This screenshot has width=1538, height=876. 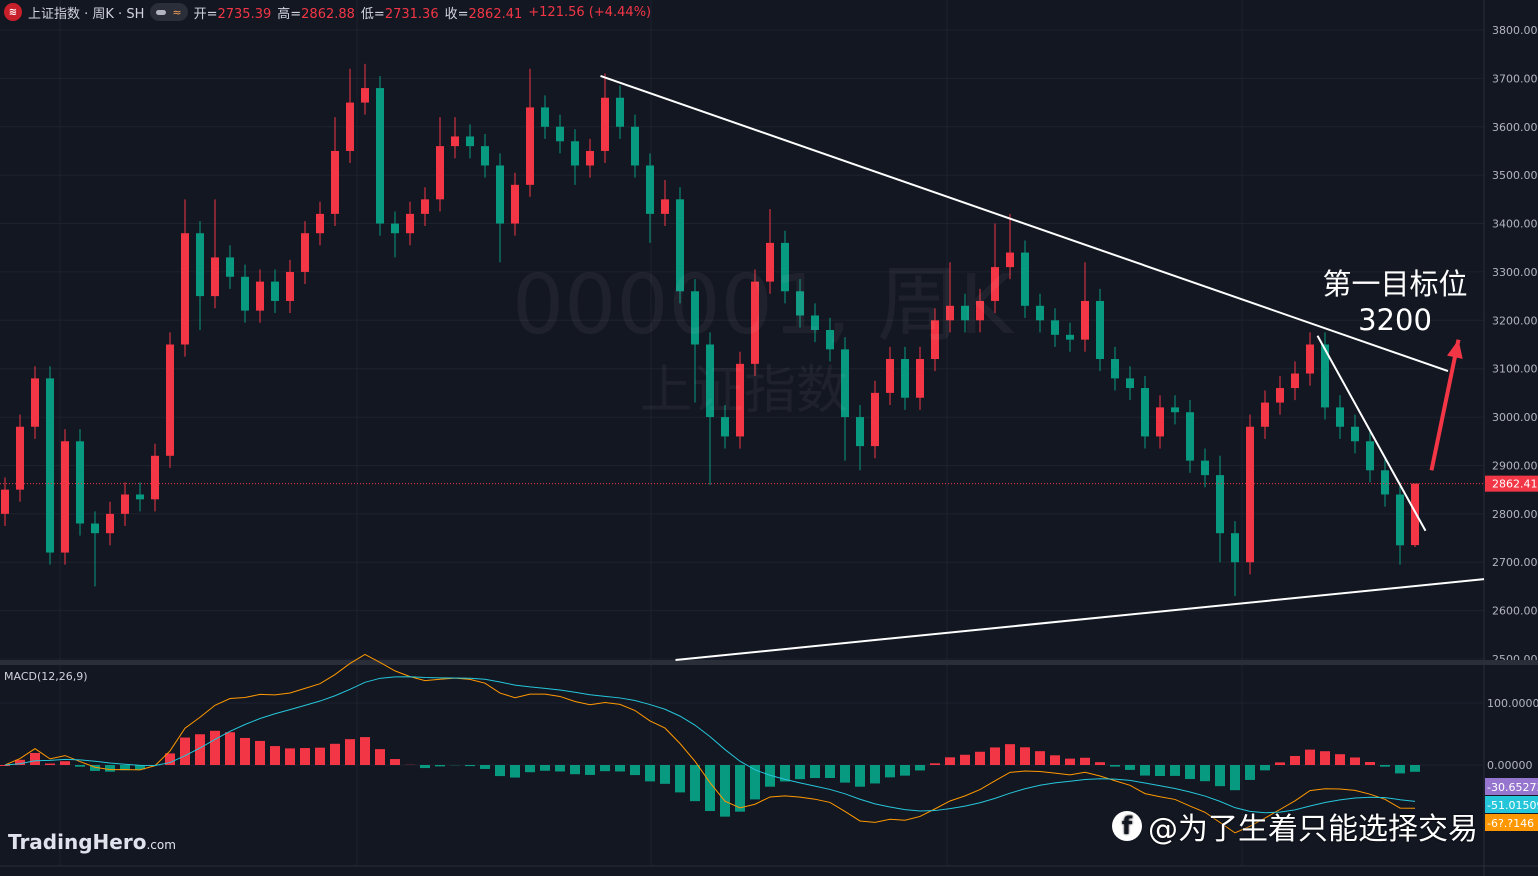 I want to click on target-arrow, so click(x=1445, y=405).